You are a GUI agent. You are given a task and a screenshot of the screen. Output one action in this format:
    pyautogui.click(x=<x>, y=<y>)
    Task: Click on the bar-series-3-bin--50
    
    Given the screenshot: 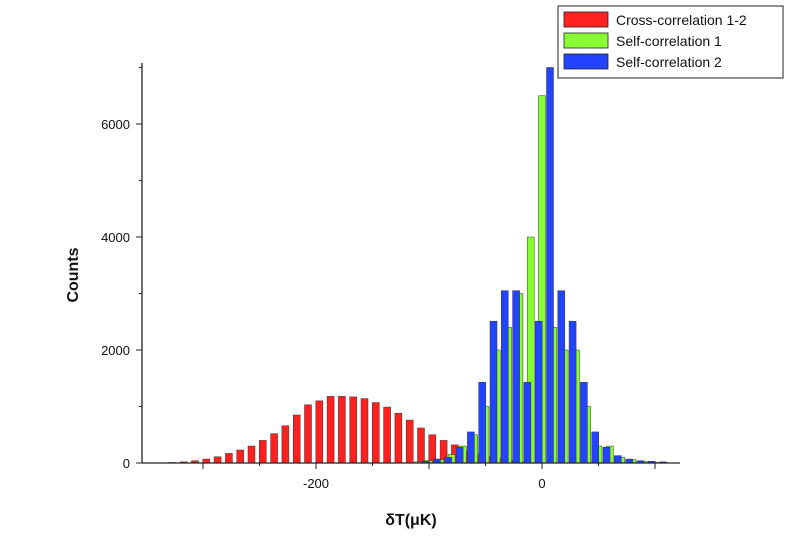 What is the action you would take?
    pyautogui.click(x=493, y=392)
    